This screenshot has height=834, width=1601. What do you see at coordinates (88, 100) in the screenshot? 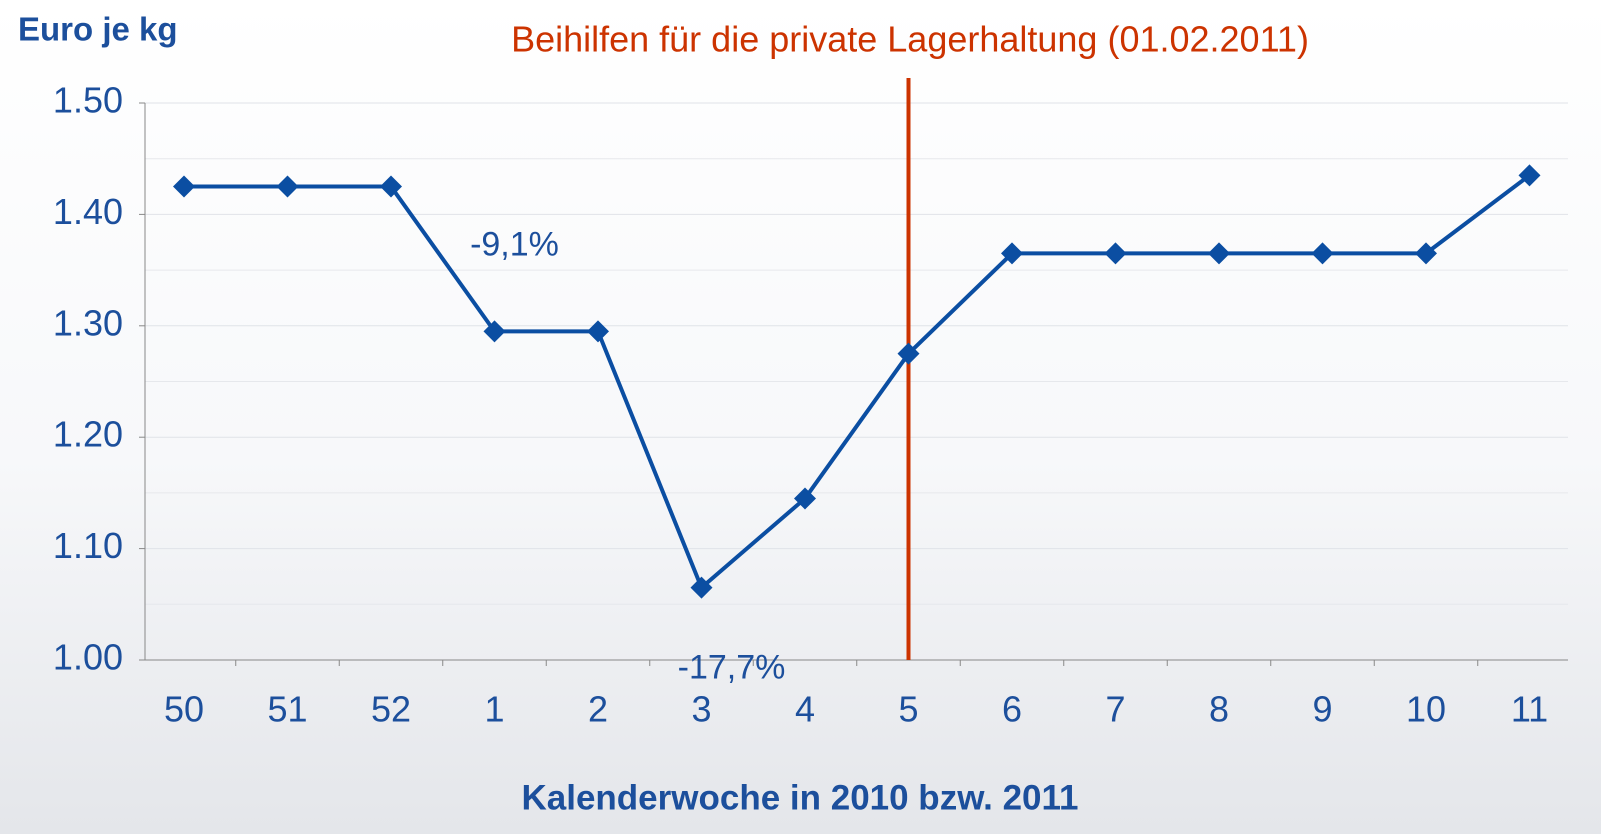
I see `y-tick-label: 1.50` at bounding box center [88, 100].